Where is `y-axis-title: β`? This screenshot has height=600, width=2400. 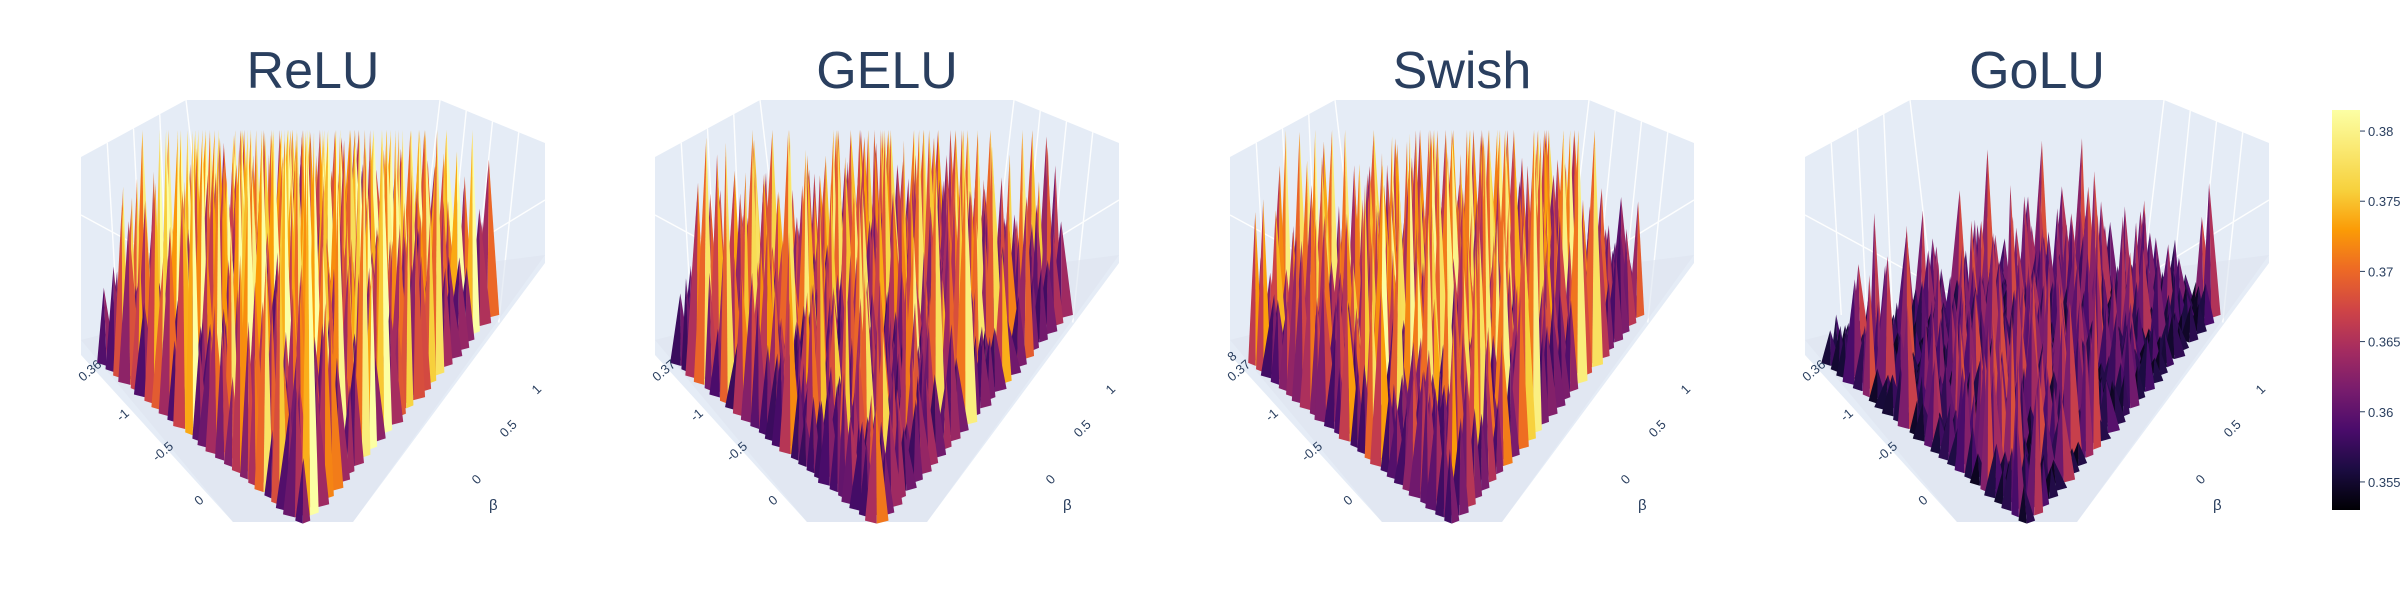
y-axis-title: β is located at coordinates (493, 505).